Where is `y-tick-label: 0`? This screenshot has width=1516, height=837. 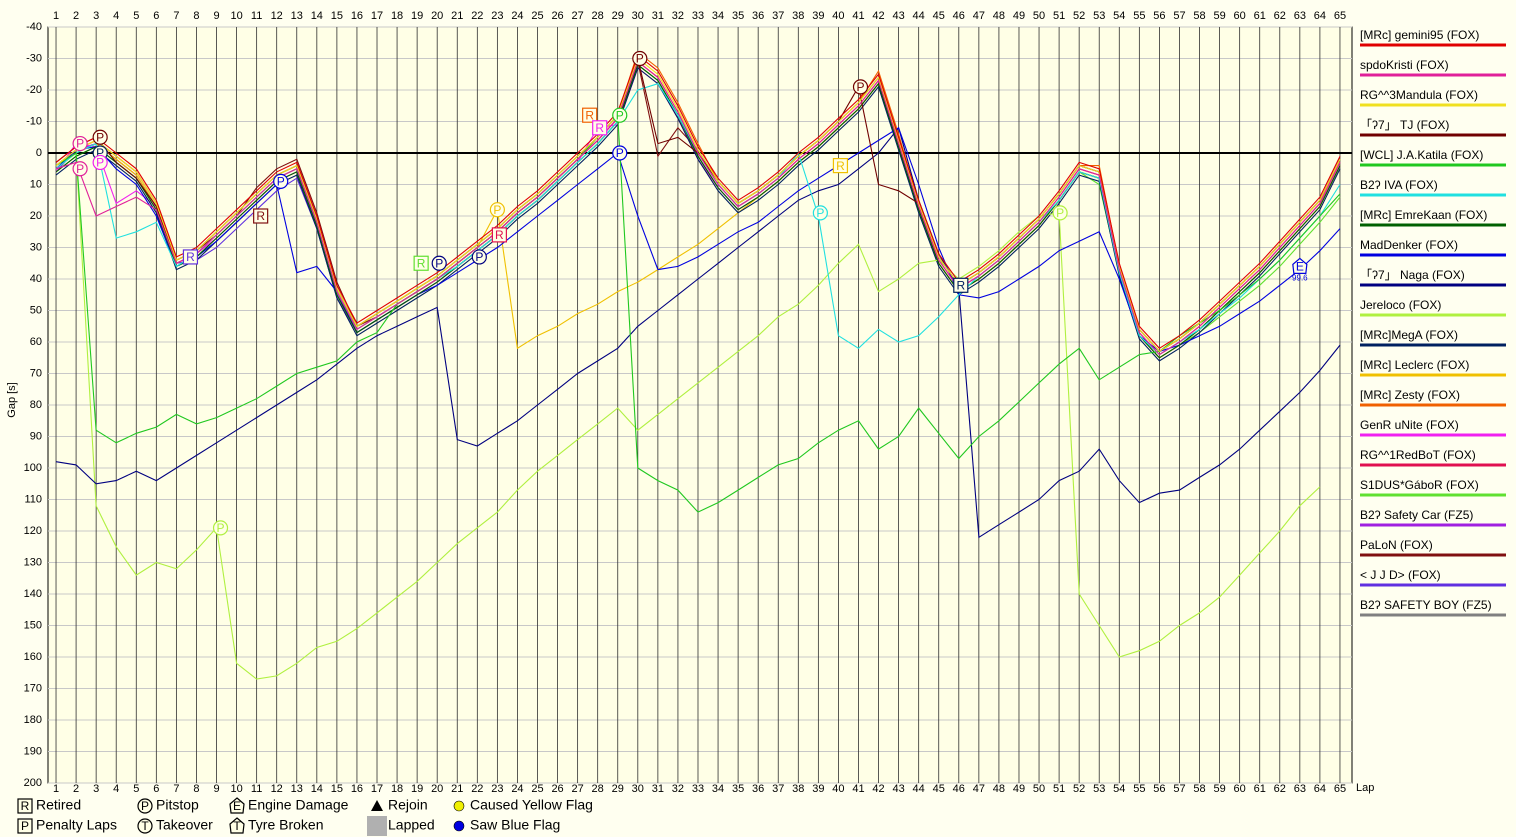 y-tick-label: 0 is located at coordinates (39, 153).